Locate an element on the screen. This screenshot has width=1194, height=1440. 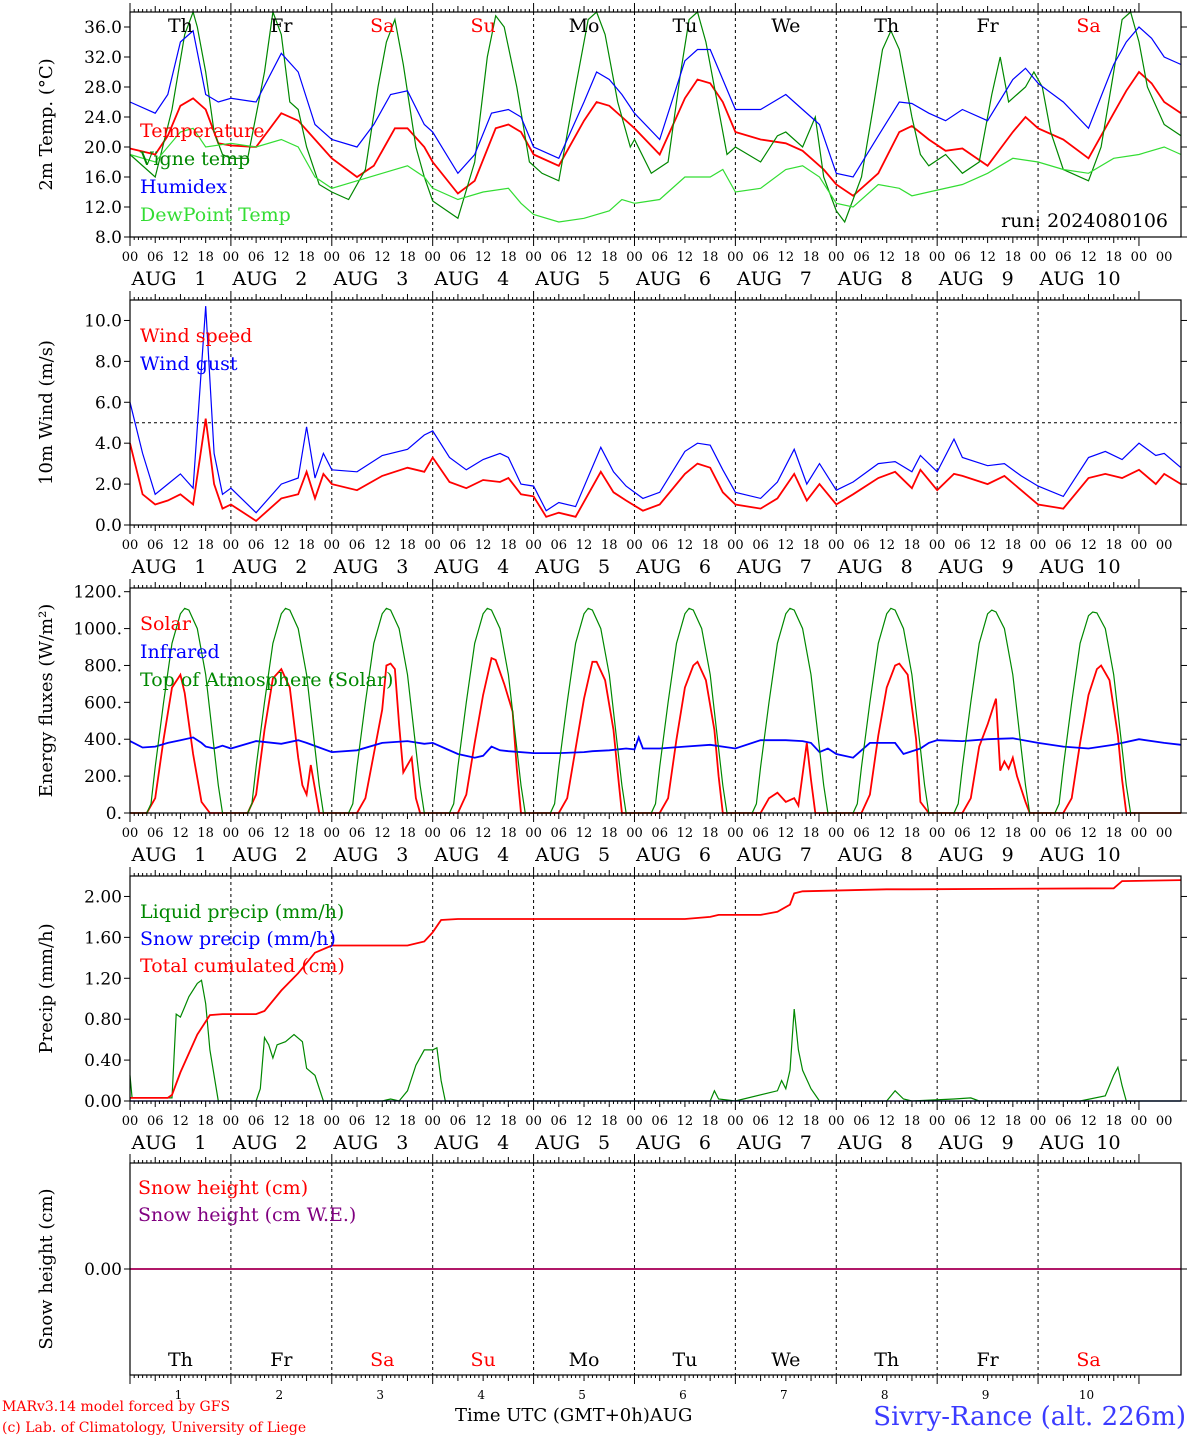
legend-label: Snow height (cm) is located at coordinates (223, 1188).